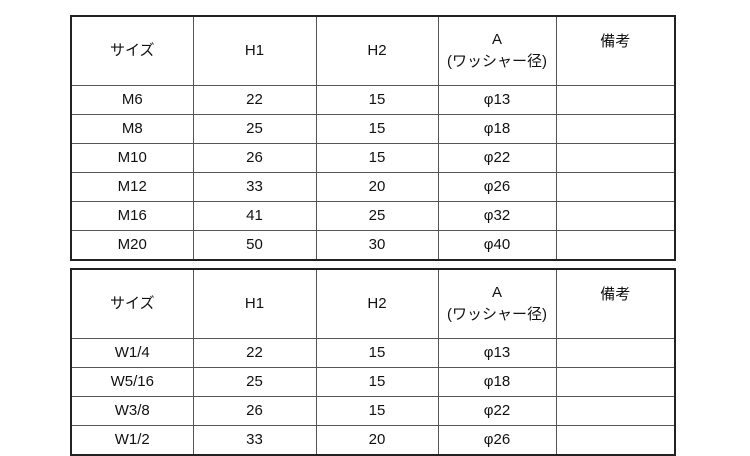 Image resolution: width=750 pixels, height=456 pixels. I want to click on cell-a: φ32, so click(497, 216).